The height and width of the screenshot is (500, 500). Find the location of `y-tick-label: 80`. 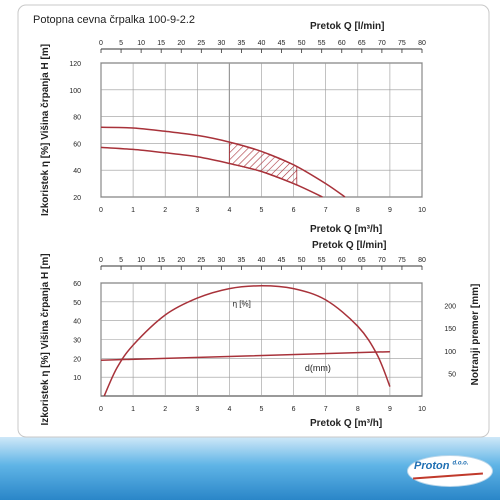

y-tick-label: 80 is located at coordinates (77, 118).